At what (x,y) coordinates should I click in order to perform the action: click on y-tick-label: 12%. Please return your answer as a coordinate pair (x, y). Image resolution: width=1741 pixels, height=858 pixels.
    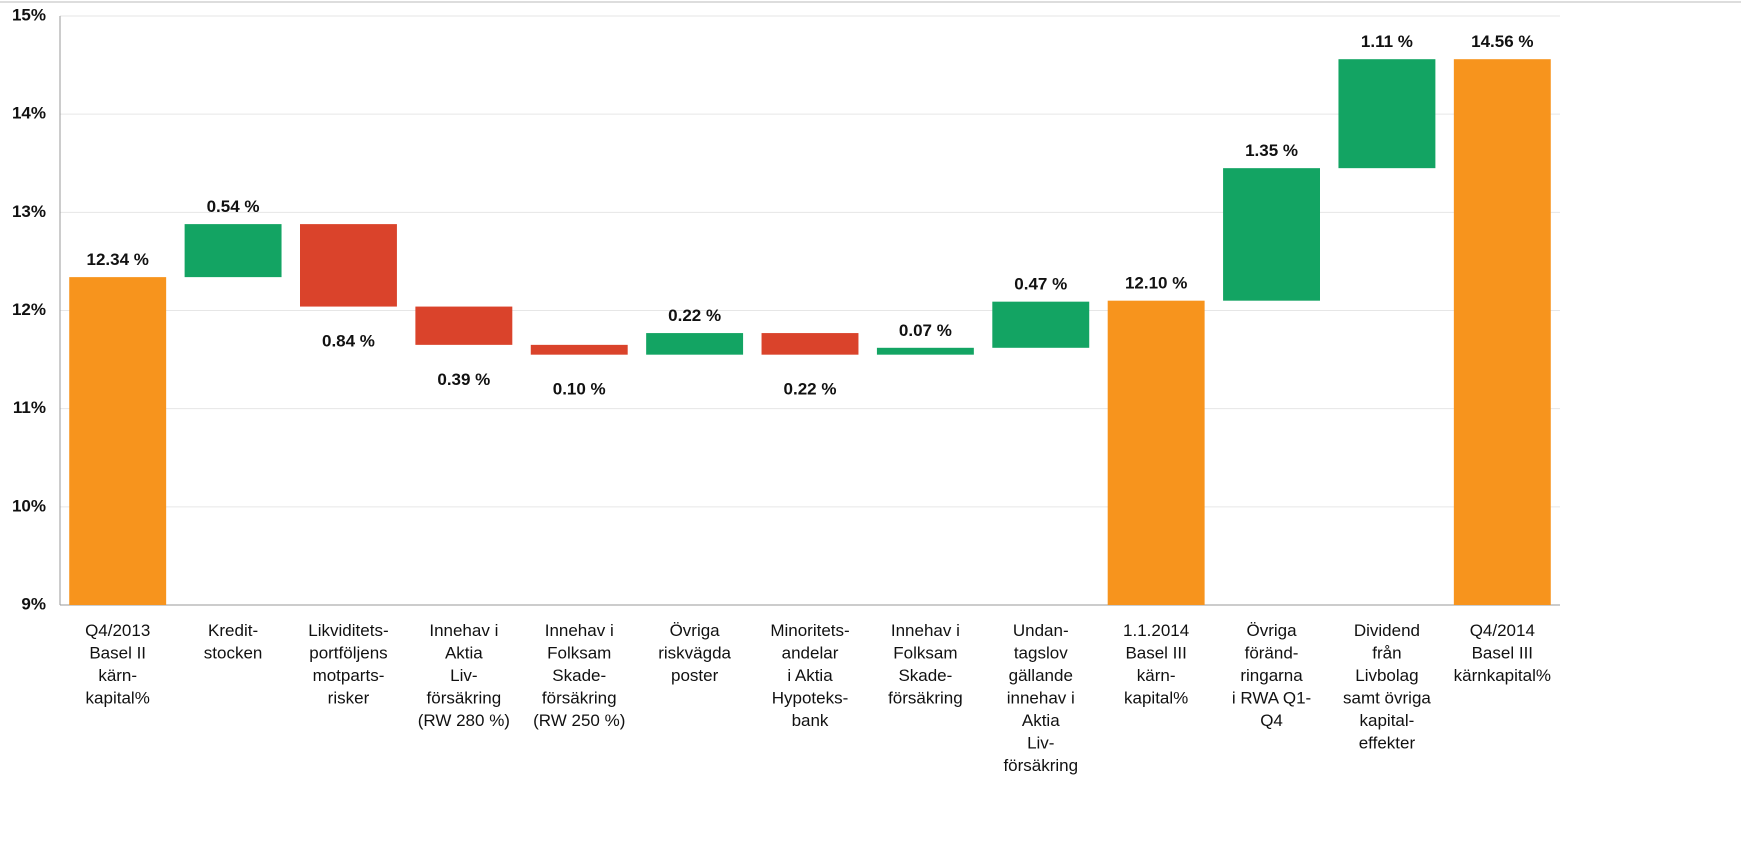
    Looking at the image, I should click on (29, 309).